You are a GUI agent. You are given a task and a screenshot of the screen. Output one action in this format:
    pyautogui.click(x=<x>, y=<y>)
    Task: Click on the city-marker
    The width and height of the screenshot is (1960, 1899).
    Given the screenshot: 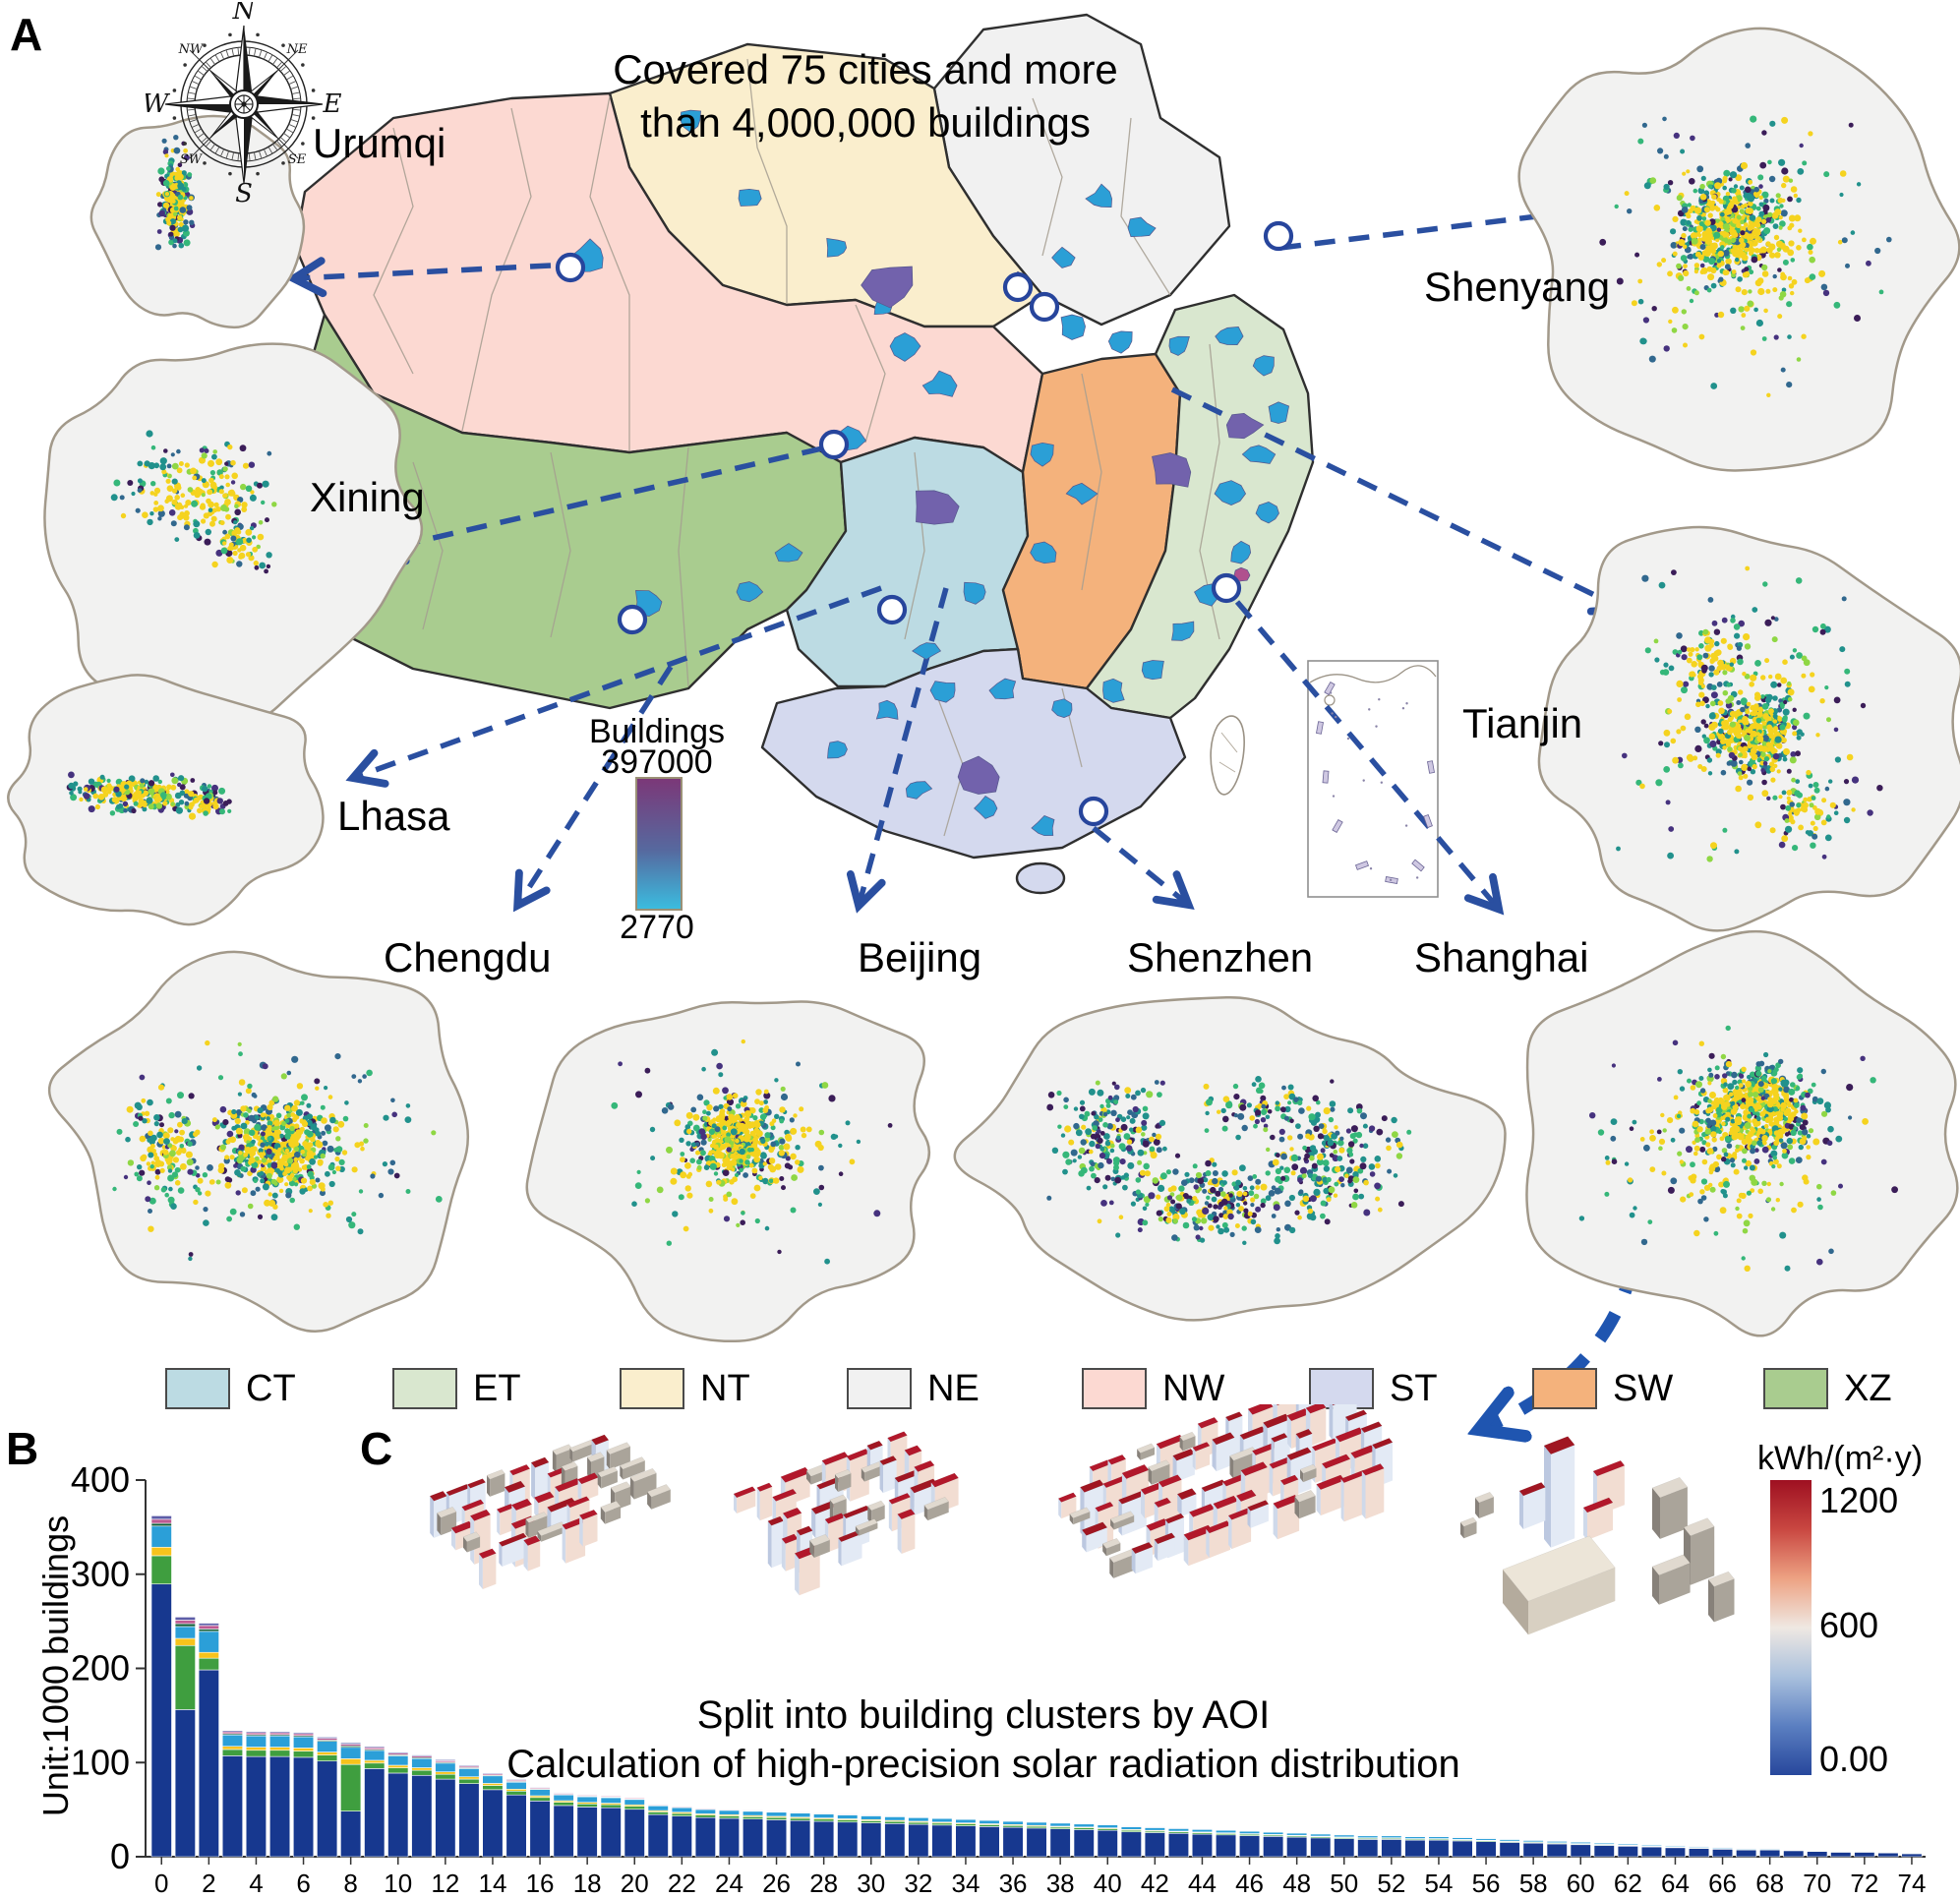 What is the action you would take?
    pyautogui.click(x=1279, y=236)
    